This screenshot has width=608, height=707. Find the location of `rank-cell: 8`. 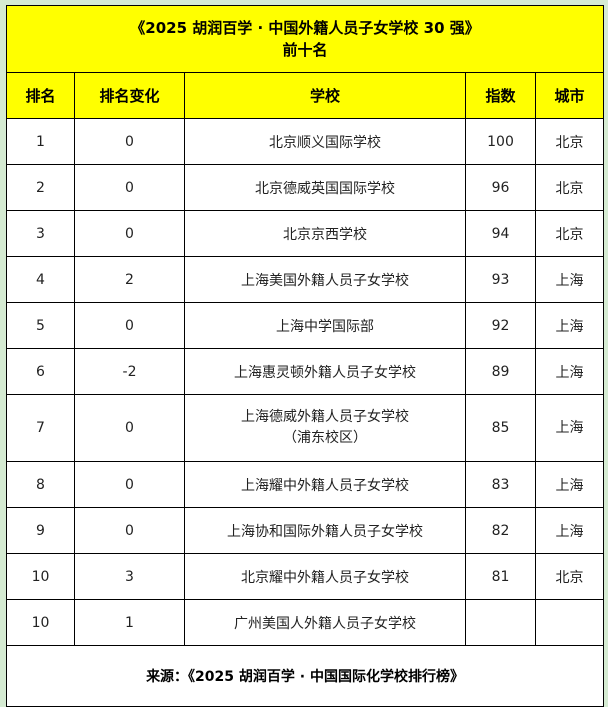

rank-cell: 8 is located at coordinates (40, 484).